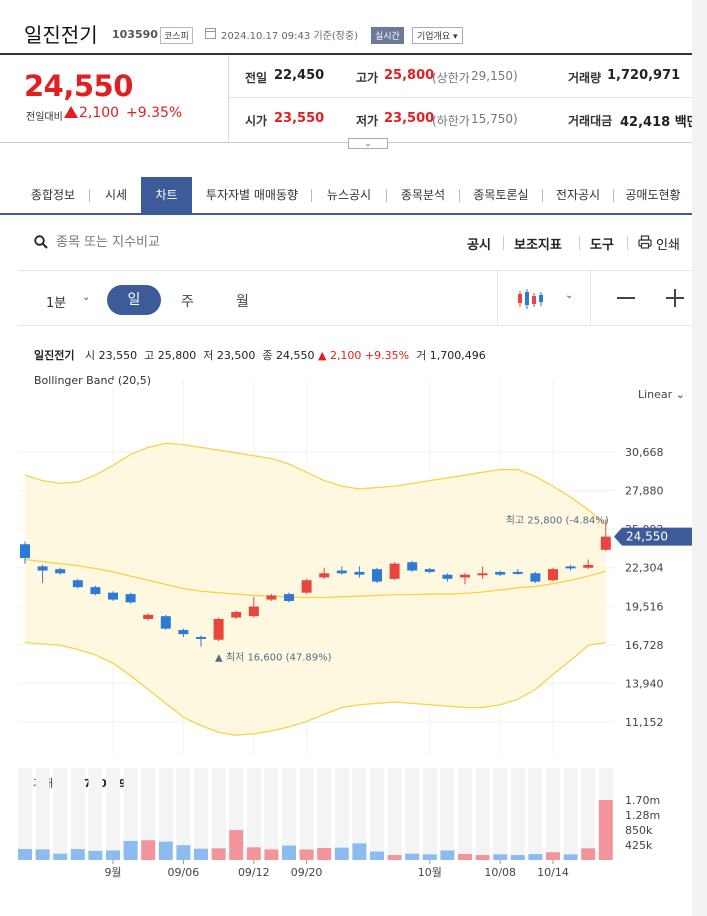 Image resolution: width=707 pixels, height=916 pixels. I want to click on zoom-out-icon, so click(626, 298).